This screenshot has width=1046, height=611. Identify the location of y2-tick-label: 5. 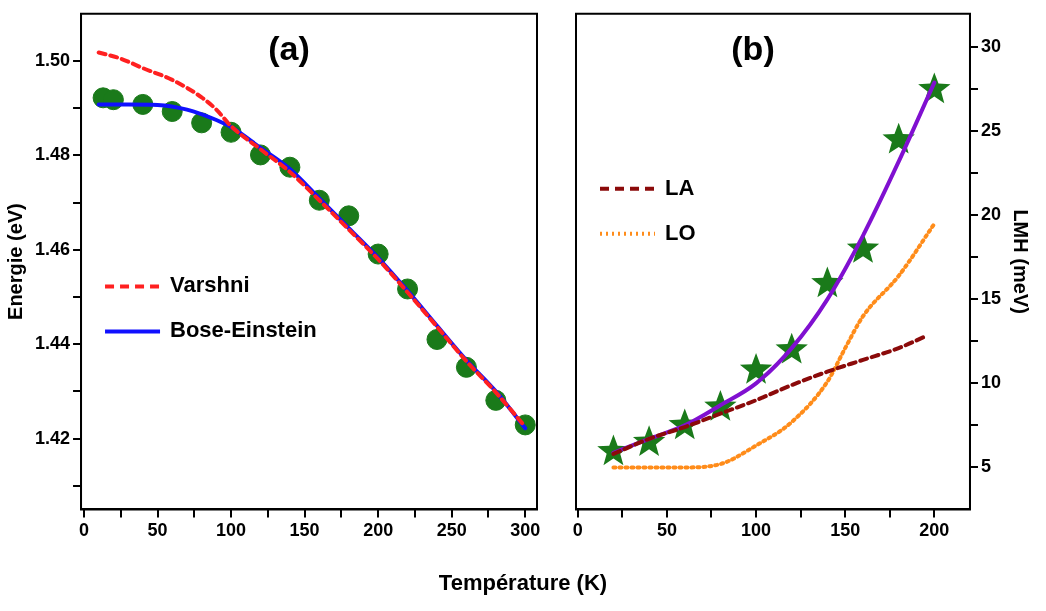
(985, 466).